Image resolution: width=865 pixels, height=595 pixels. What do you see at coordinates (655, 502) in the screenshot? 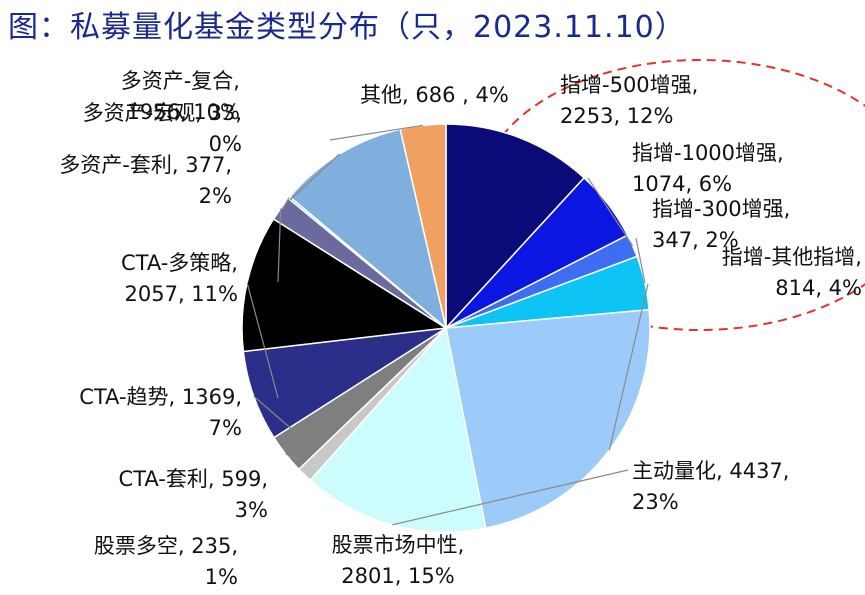
I see `slice-label-line: 23%` at bounding box center [655, 502].